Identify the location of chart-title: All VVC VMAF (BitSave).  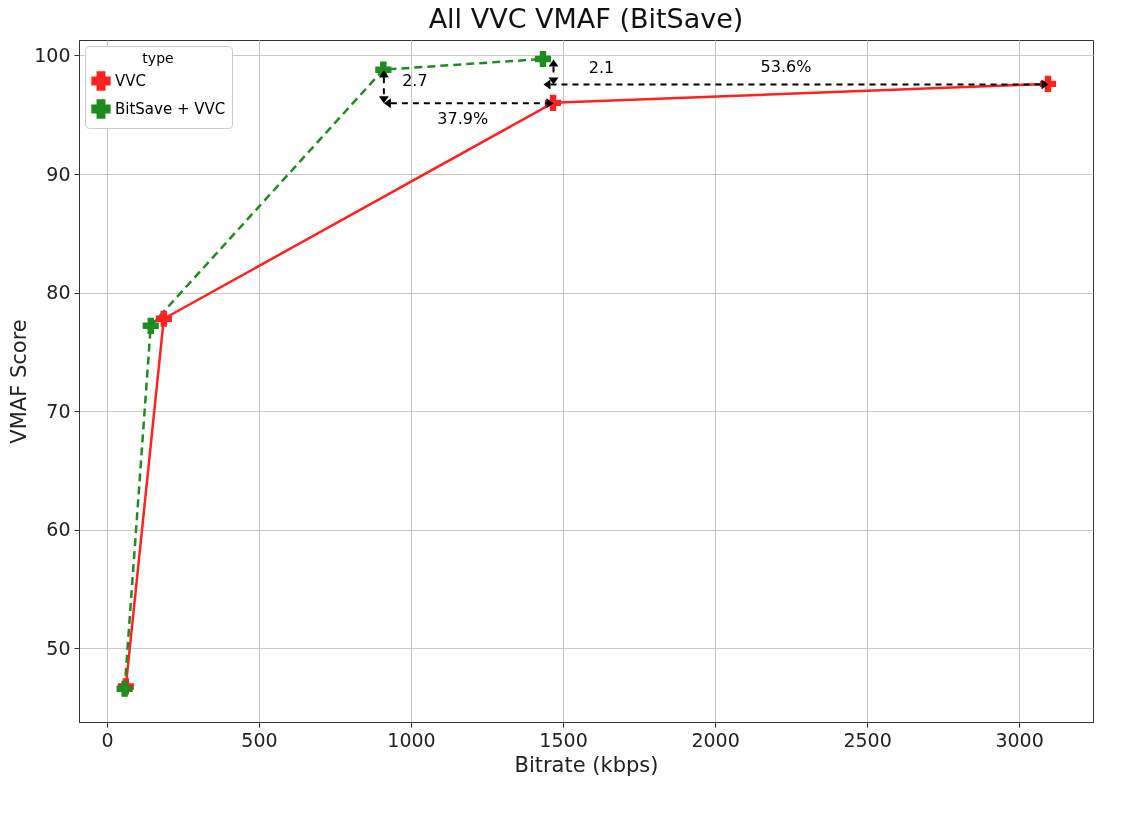
(586, 18).